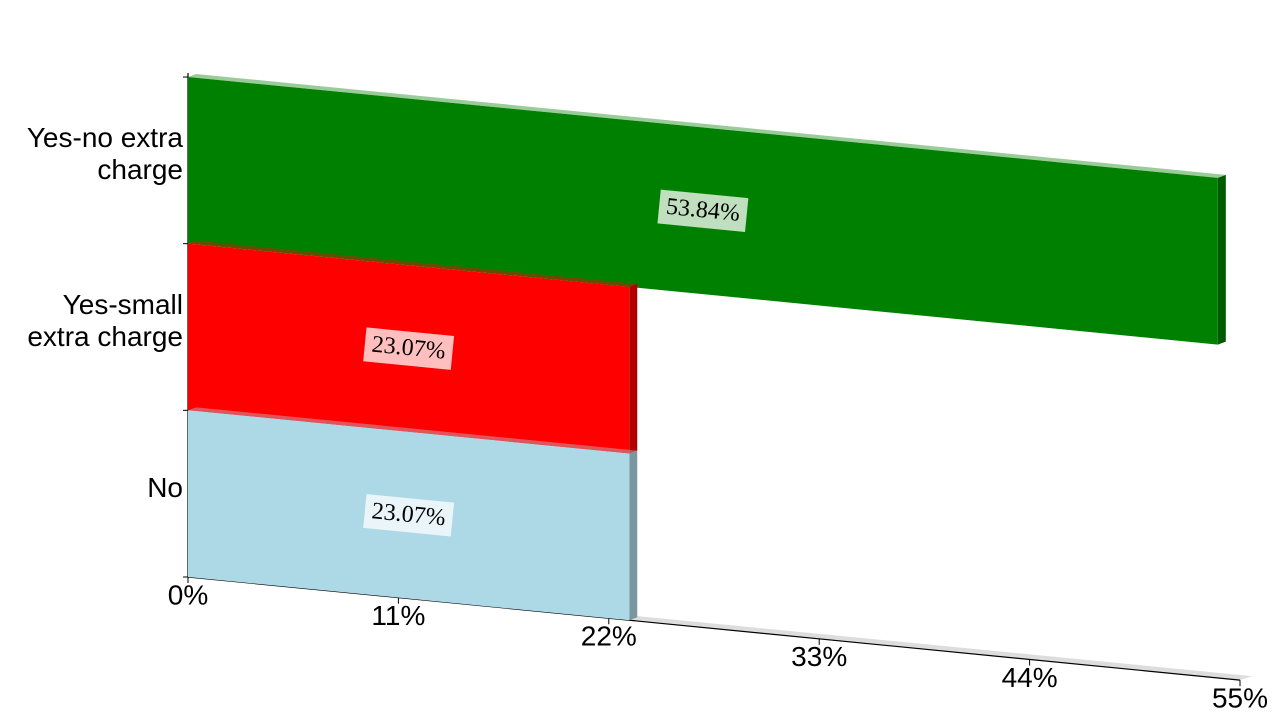 This screenshot has height=720, width=1280. What do you see at coordinates (609, 636) in the screenshot?
I see `x-tick-label: 22%` at bounding box center [609, 636].